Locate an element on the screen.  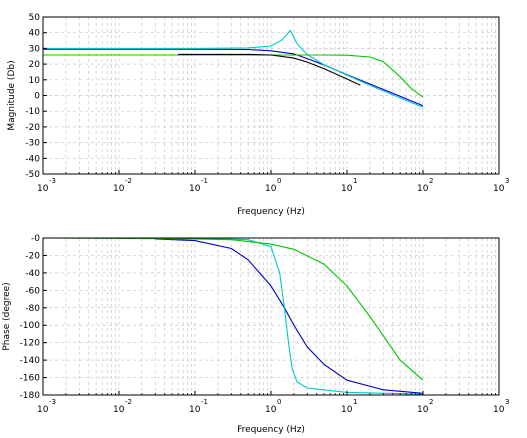
y-tick-label: 30 is located at coordinates (35, 49).